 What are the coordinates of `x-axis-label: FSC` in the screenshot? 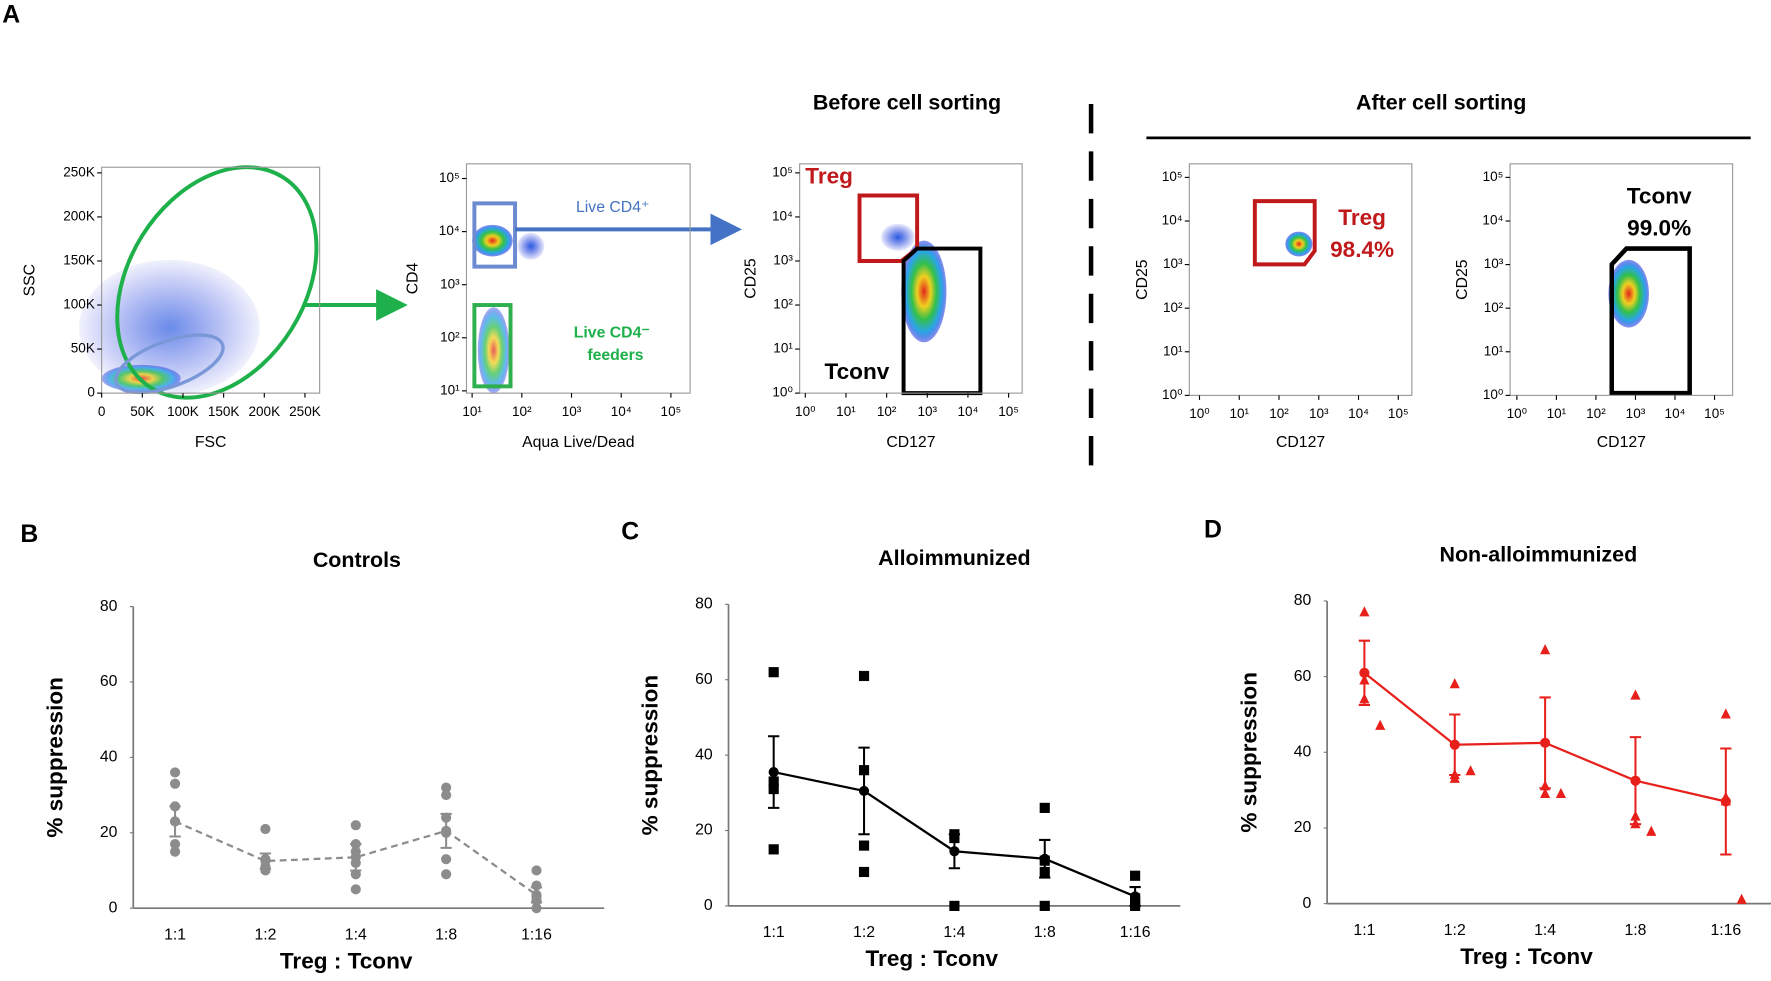 It's located at (211, 442).